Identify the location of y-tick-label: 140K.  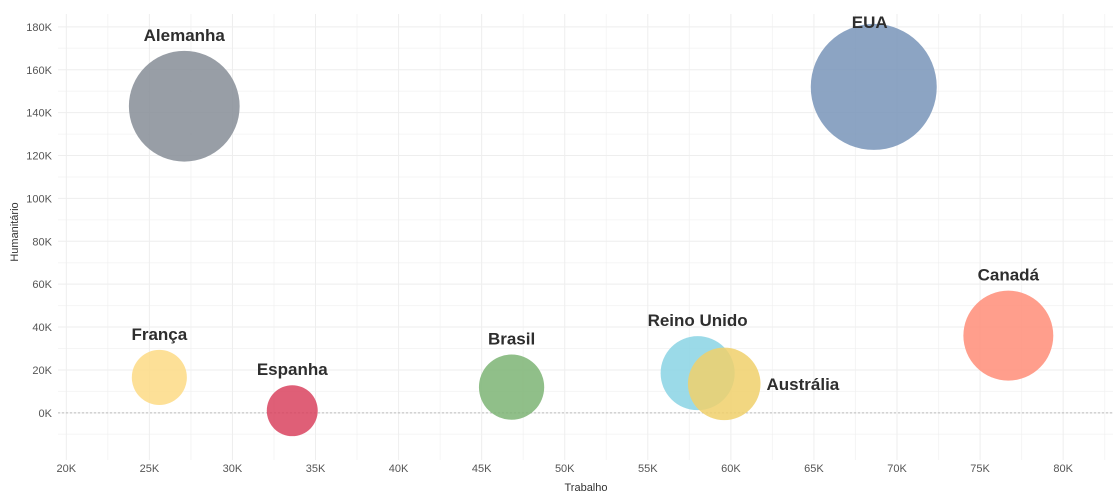
(39, 114).